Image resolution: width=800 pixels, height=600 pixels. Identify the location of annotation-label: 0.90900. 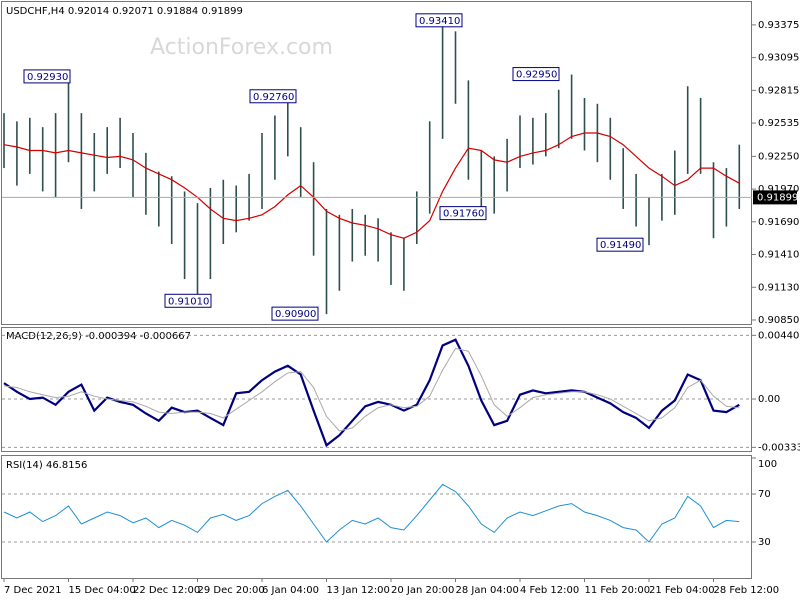
(295, 314).